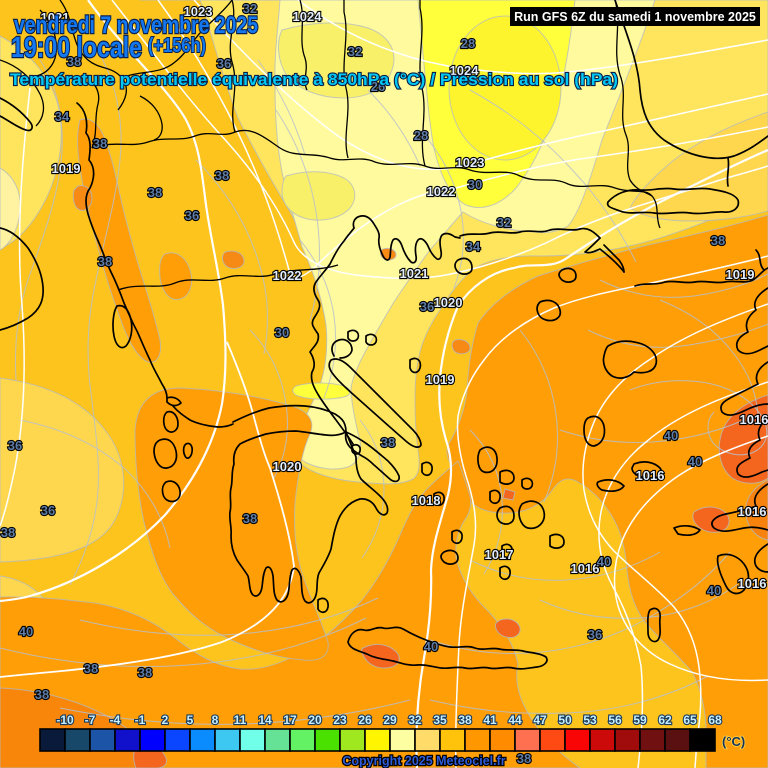 This screenshot has width=768, height=768. I want to click on svg-text: 50, so click(565, 720).